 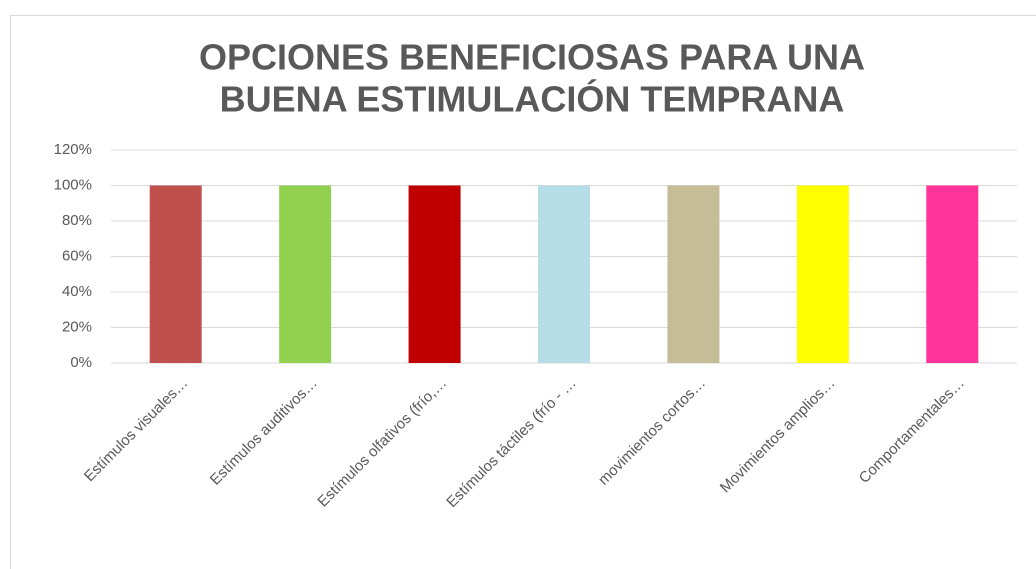 What do you see at coordinates (532, 57) in the screenshot?
I see `chart-title: OPCIONES BENEFICIOSAS PARA UNA` at bounding box center [532, 57].